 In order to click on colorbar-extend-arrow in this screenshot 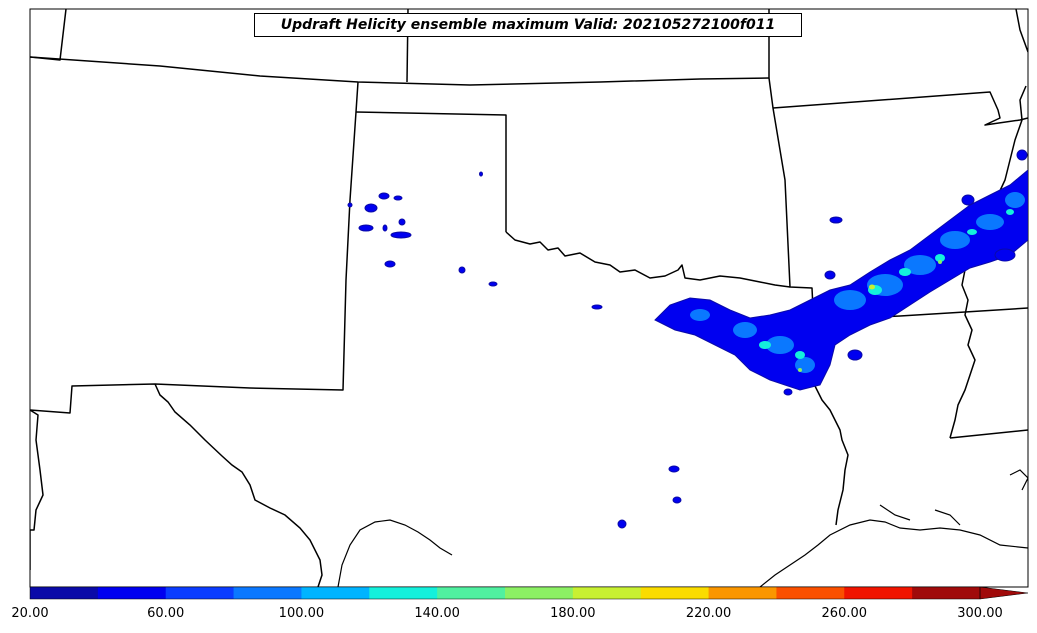, I will do `click(1004, 593)`.